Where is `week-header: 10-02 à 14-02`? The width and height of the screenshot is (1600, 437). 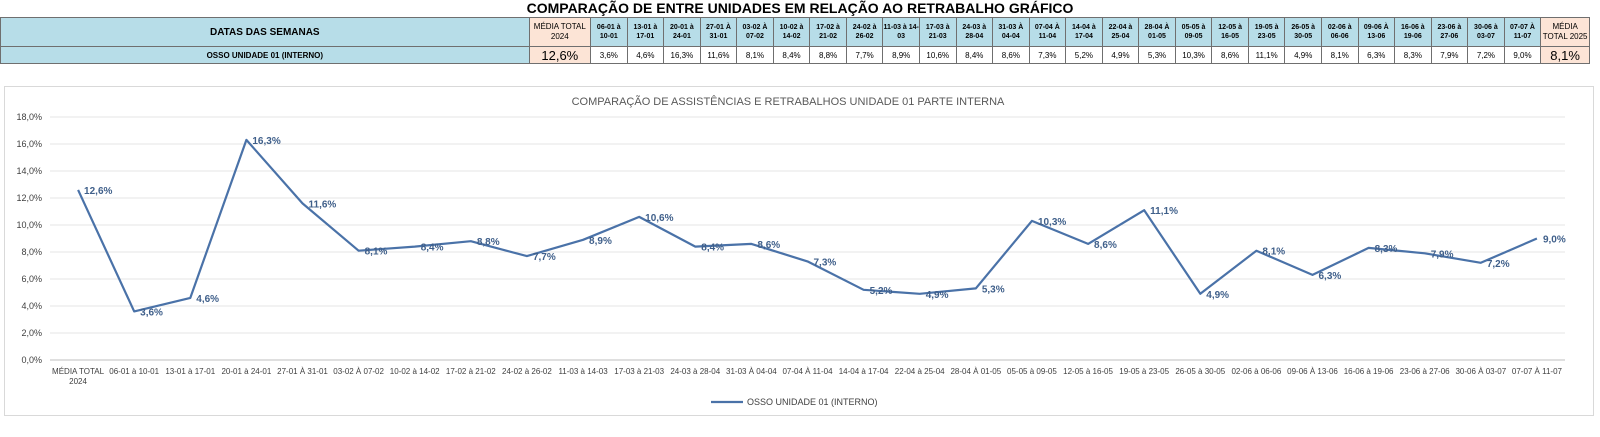
week-header: 10-02 à 14-02 is located at coordinates (791, 32).